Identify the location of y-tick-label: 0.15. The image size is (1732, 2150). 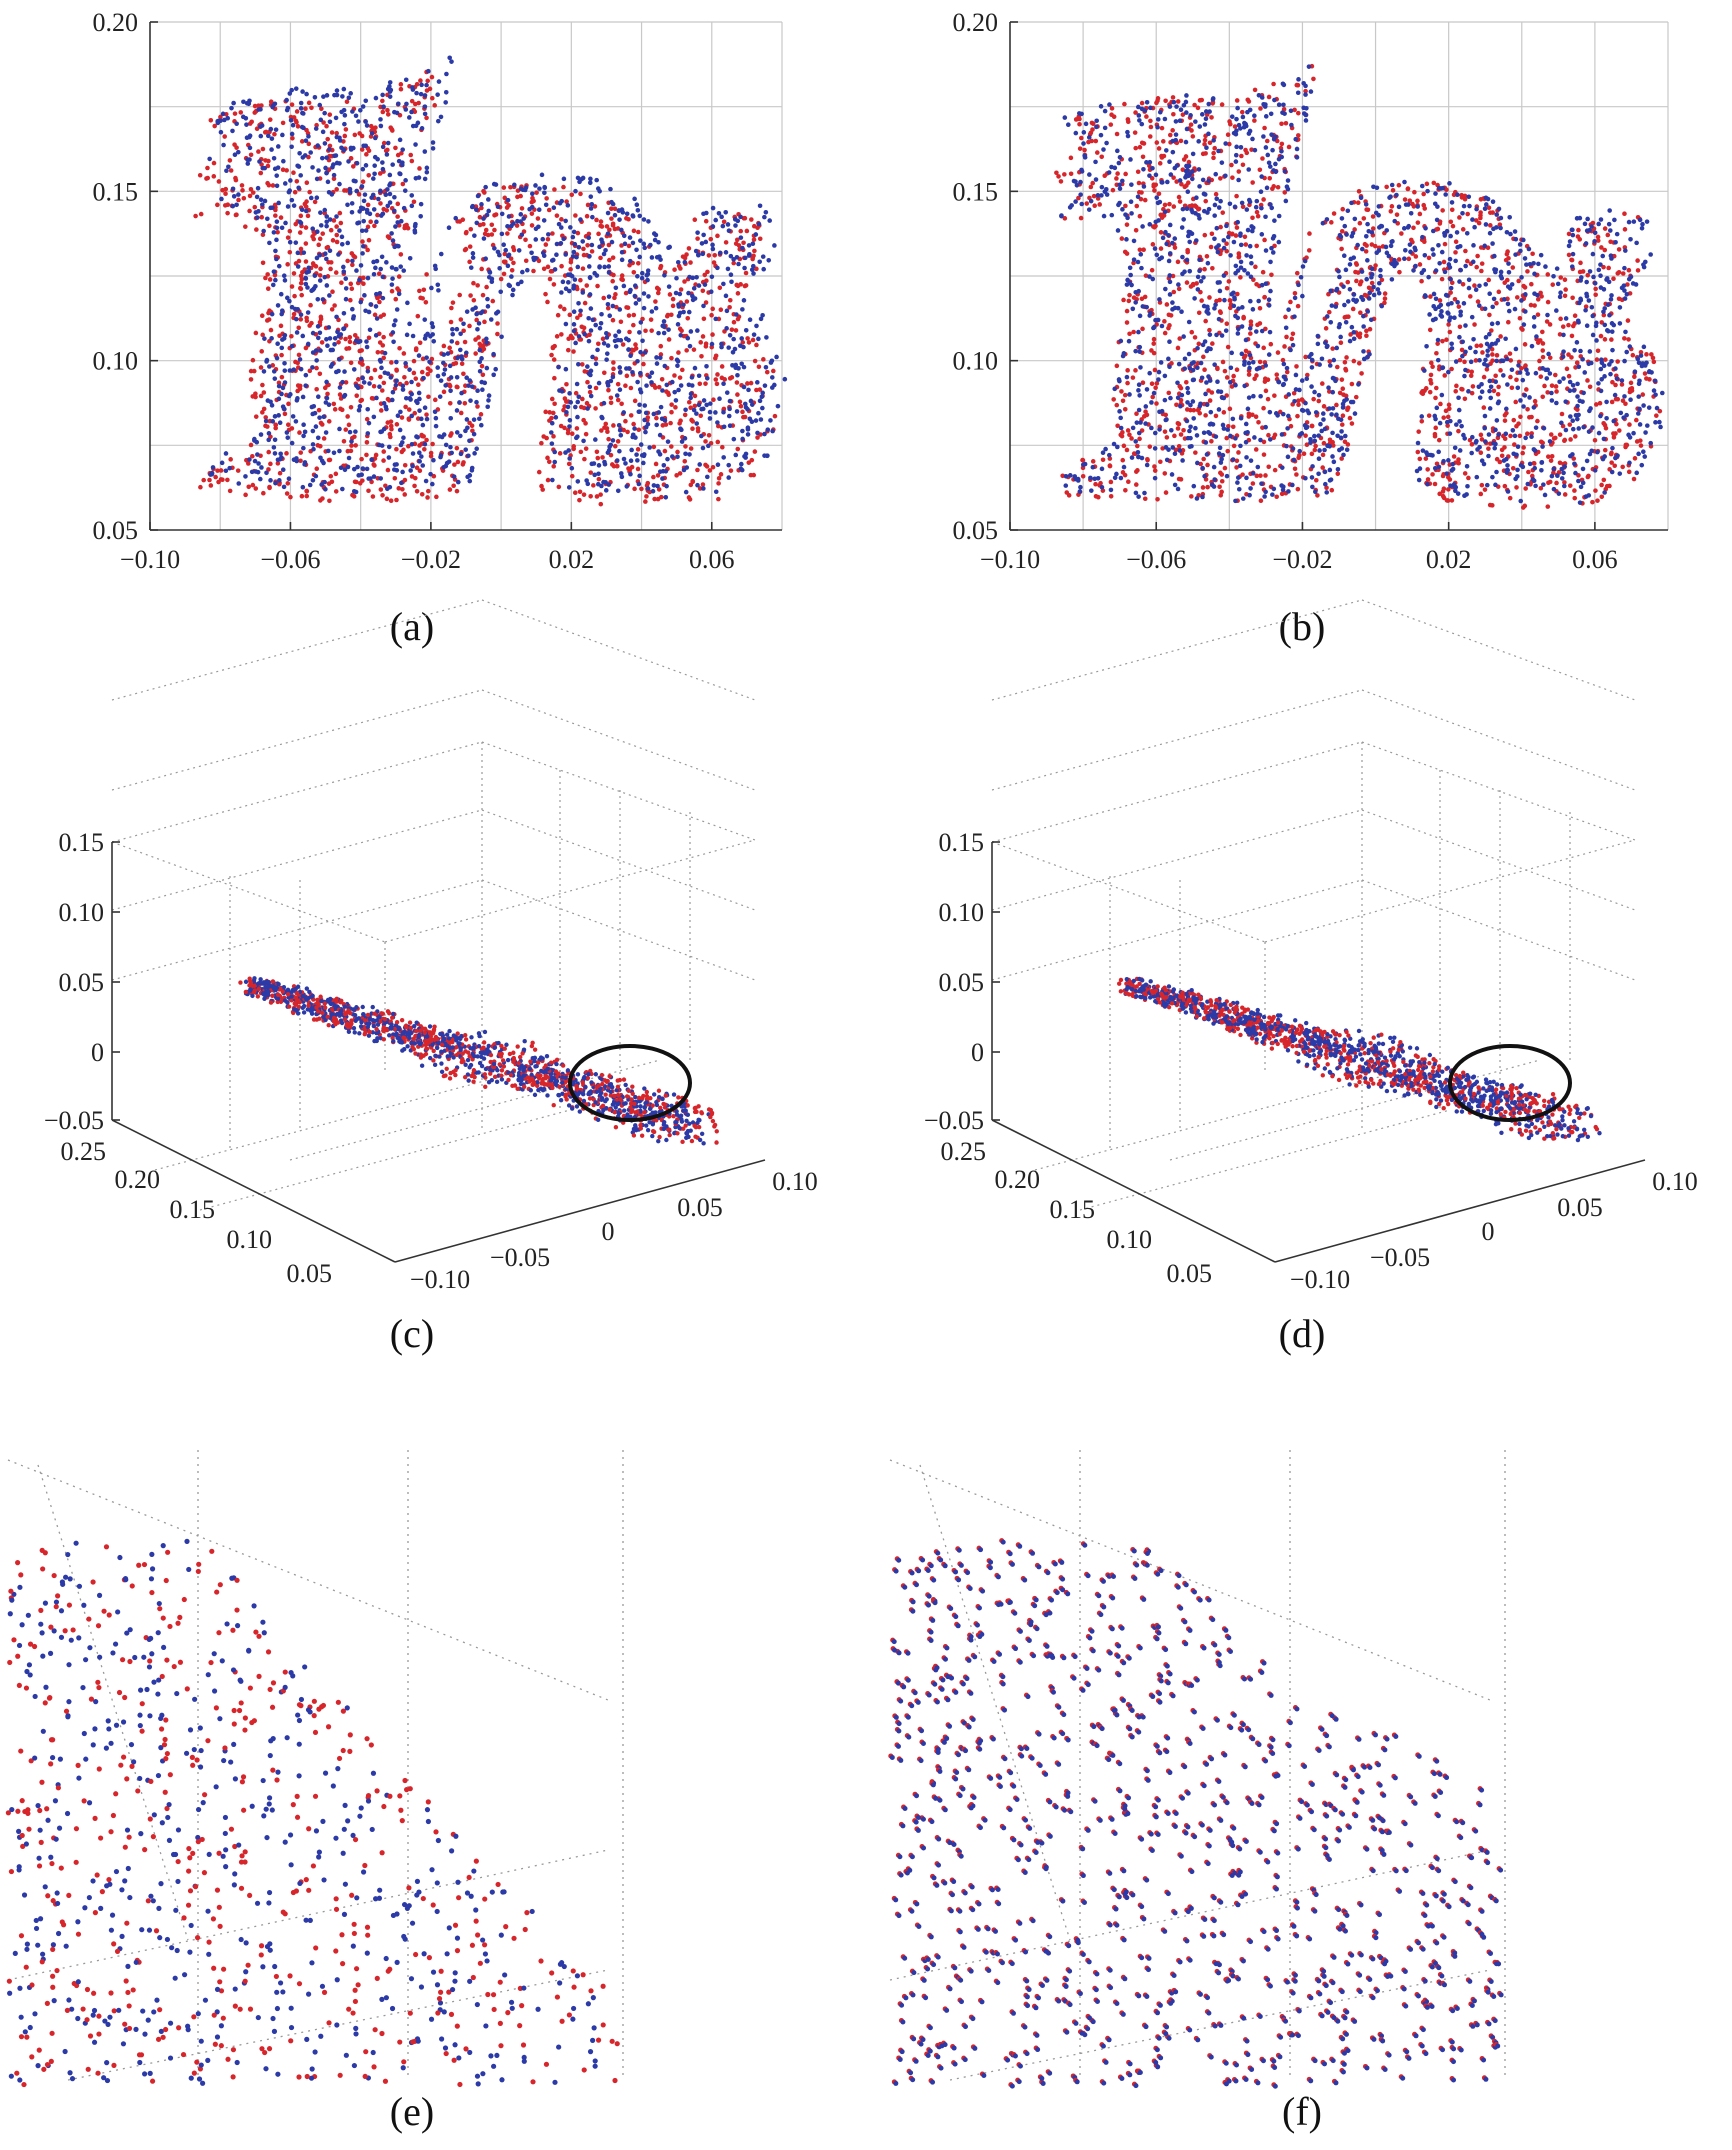
(116, 191).